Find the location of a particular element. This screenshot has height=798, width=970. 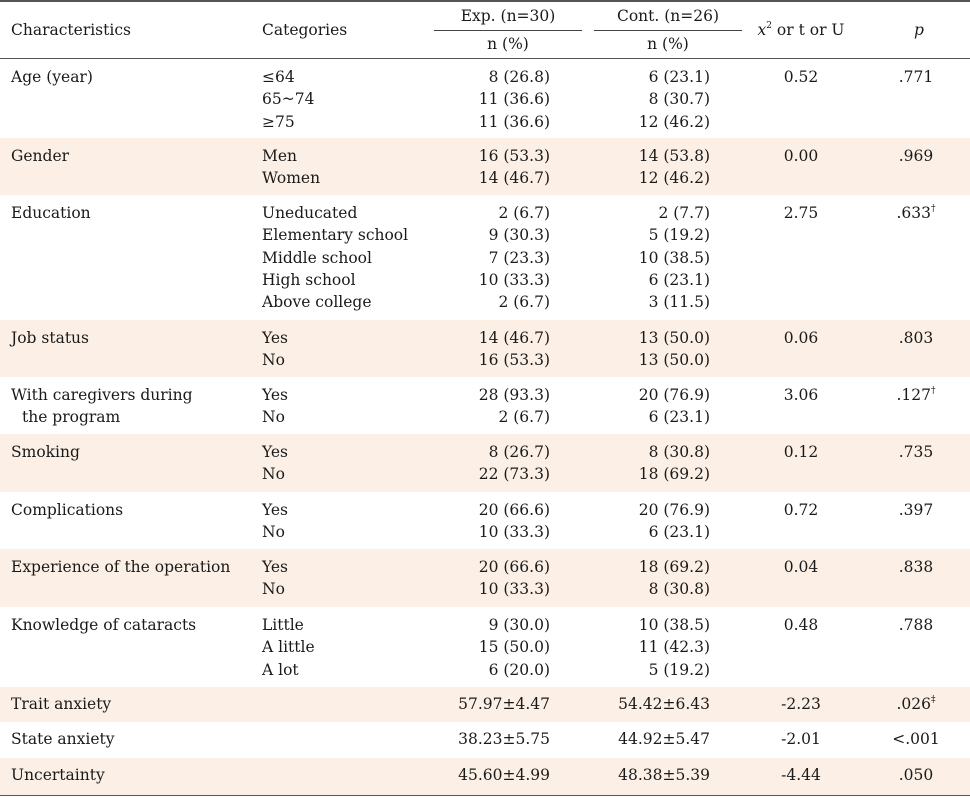

exp-value-cell: 28 (93.3) is located at coordinates (514, 395).